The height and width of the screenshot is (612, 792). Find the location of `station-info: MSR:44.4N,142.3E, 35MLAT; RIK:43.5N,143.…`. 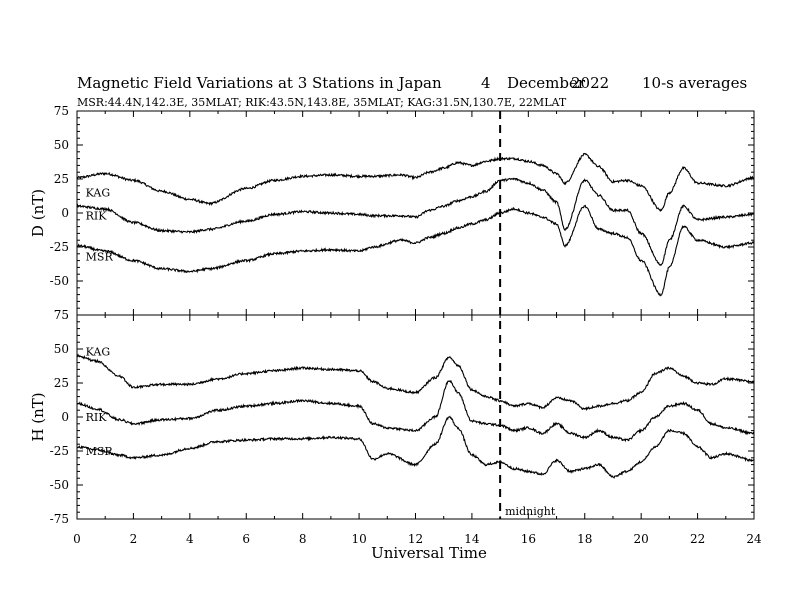

station-info: MSR:44.4N,142.3E, 35MLAT; RIK:43.5N,143.… is located at coordinates (322, 102).